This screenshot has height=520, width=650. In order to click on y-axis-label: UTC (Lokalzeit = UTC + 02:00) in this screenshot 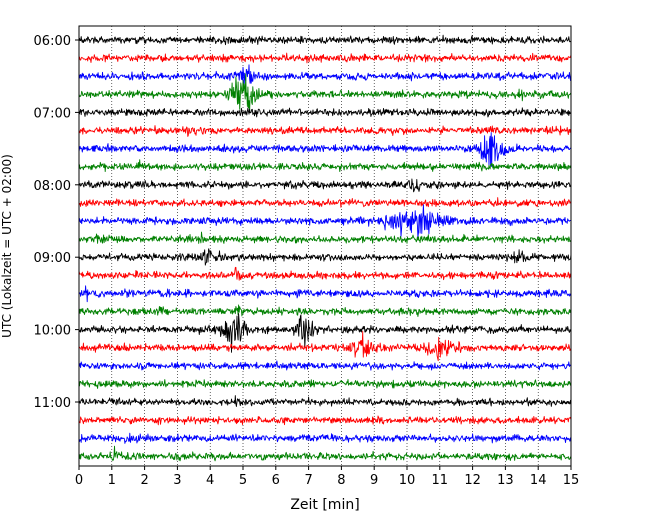, I will do `click(7, 246)`.